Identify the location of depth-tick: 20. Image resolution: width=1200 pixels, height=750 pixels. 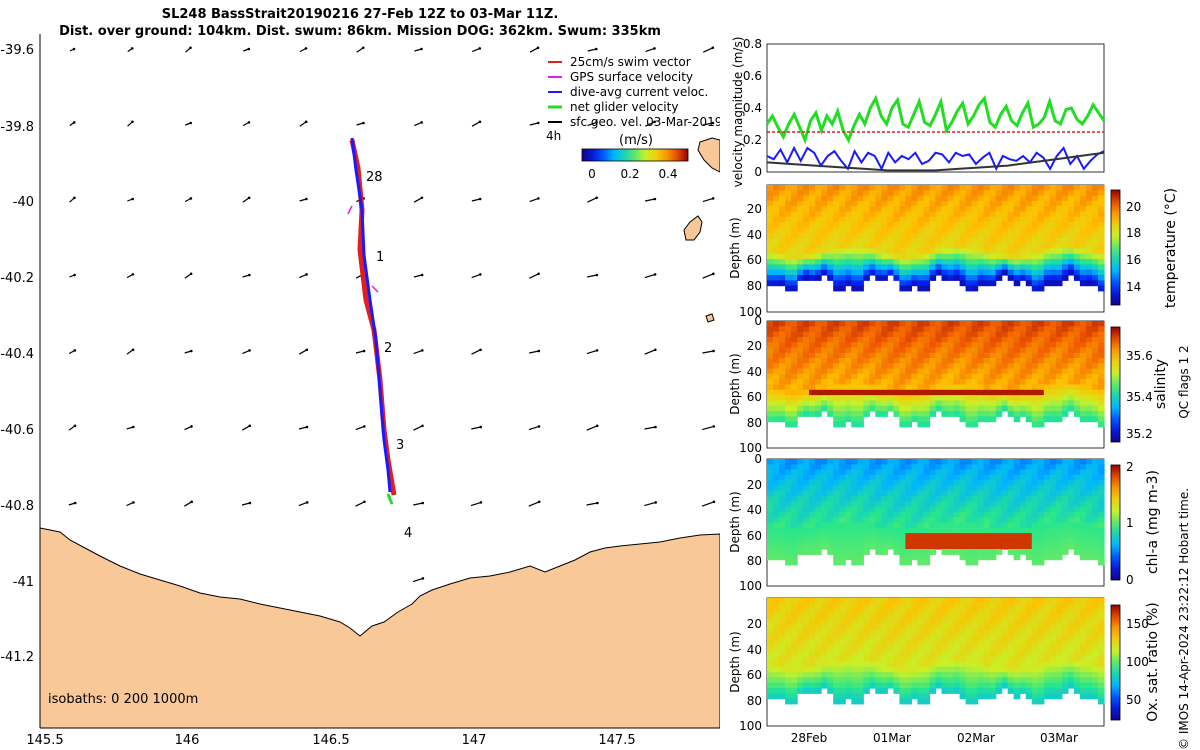
(754, 346).